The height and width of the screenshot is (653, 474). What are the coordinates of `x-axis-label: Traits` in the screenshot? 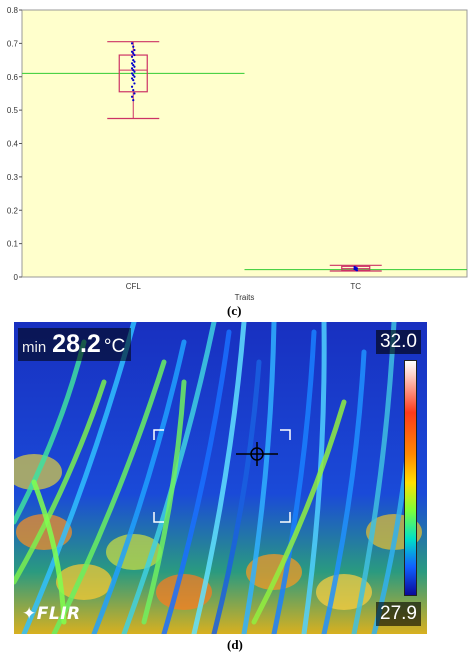 It's located at (245, 297).